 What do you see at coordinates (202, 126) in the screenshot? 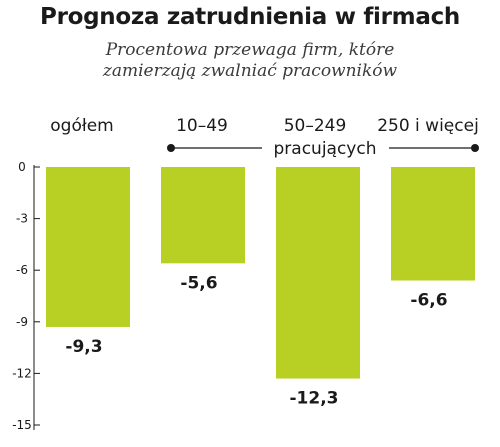
I see `category-label-10-49: 10–49` at bounding box center [202, 126].